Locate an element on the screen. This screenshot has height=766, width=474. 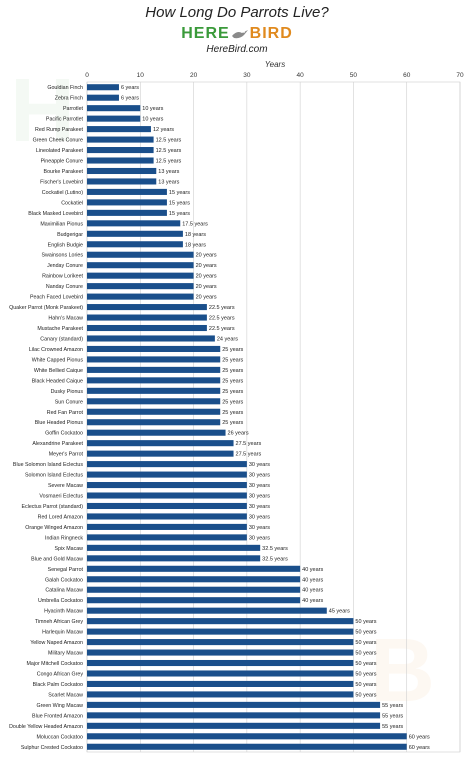
data-label: 10 years is located at coordinates (152, 109).